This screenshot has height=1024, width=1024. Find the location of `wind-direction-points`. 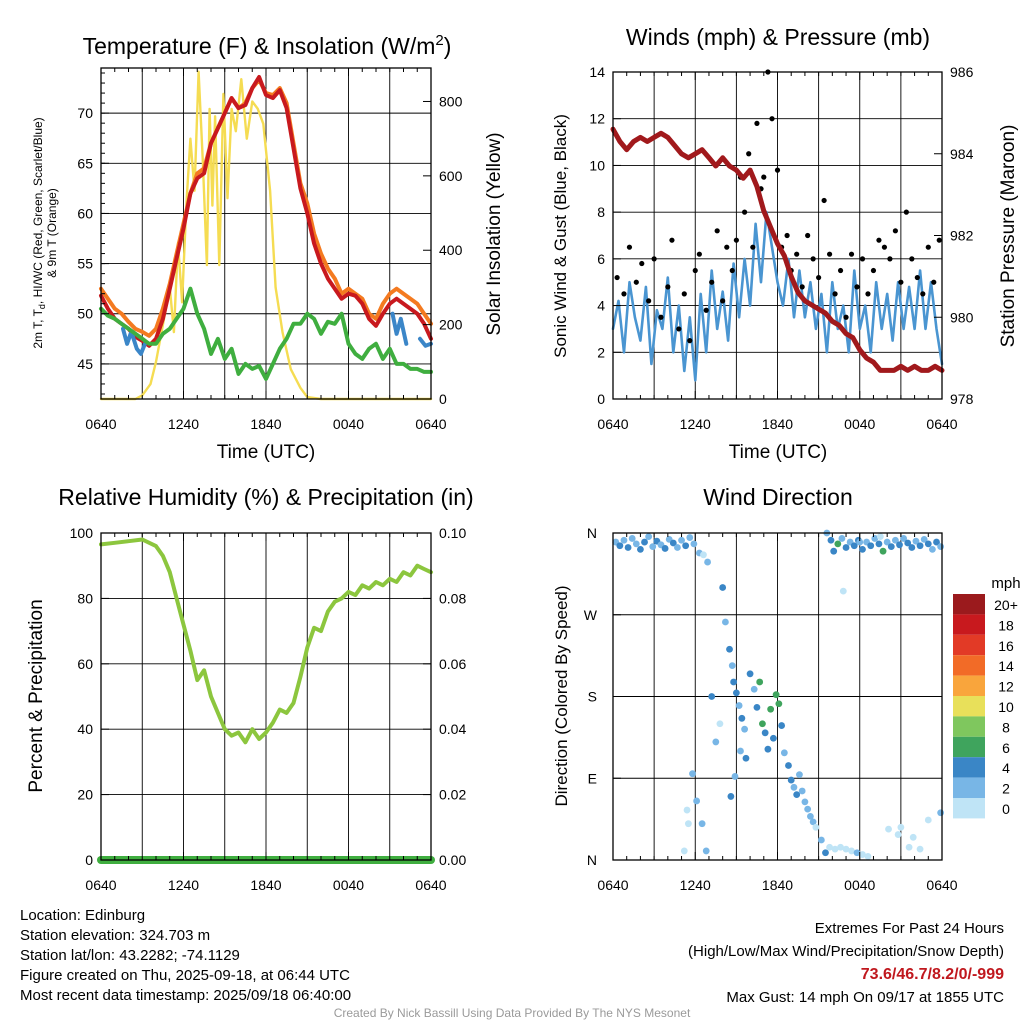

wind-direction-points is located at coordinates (778, 694).